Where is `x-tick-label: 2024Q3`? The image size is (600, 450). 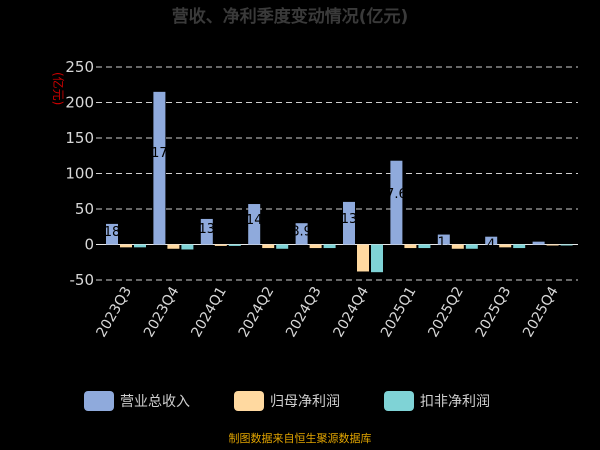
x-tick-label: 2024Q3 is located at coordinates (304, 312).